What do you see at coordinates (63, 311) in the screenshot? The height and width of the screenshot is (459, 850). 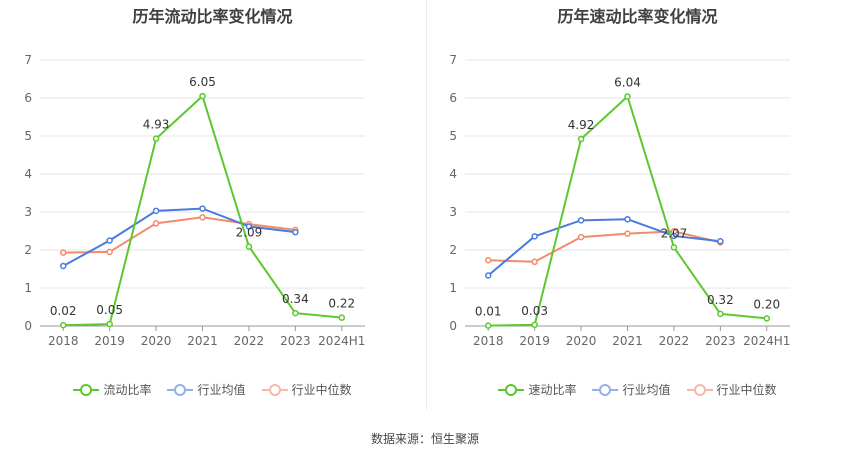 I see `data-label: 0.02` at bounding box center [63, 311].